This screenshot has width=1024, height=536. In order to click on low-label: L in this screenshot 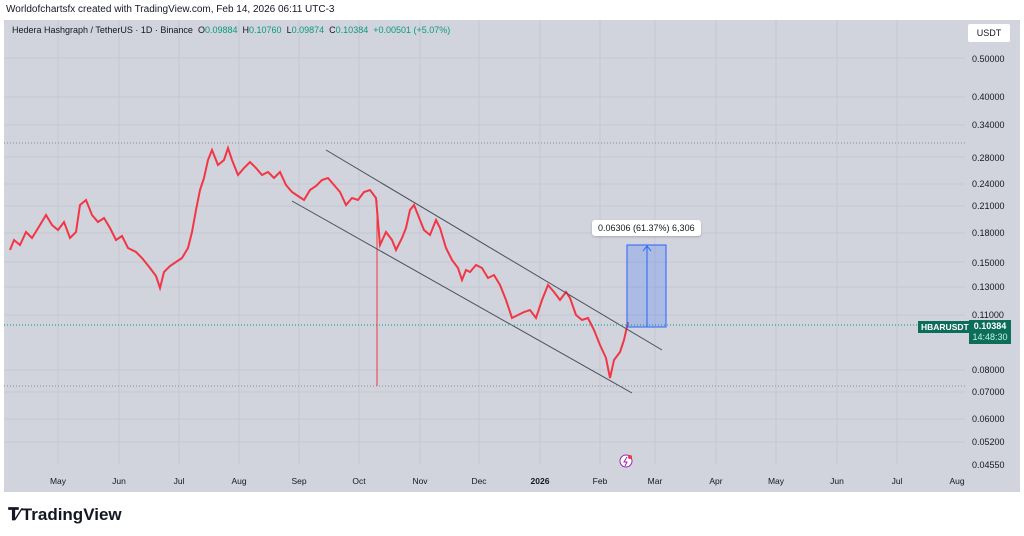, I will do `click(289, 30)`.